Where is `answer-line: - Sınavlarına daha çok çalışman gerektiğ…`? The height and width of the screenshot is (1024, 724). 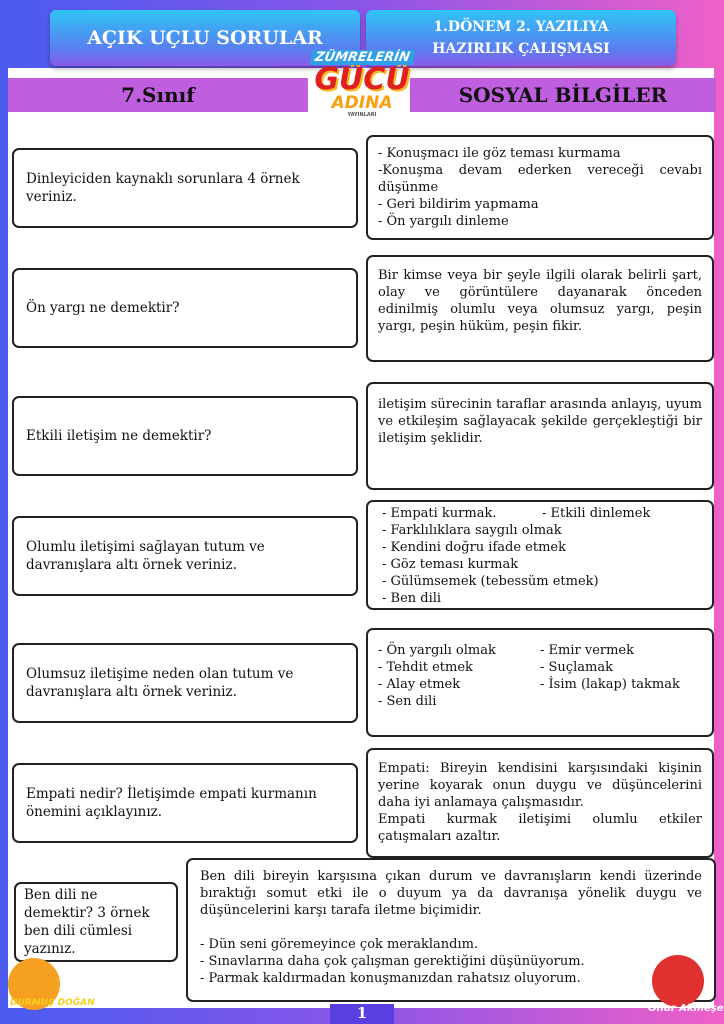 answer-line: - Sınavlarına daha çok çalışman gerektiğ… is located at coordinates (392, 961).